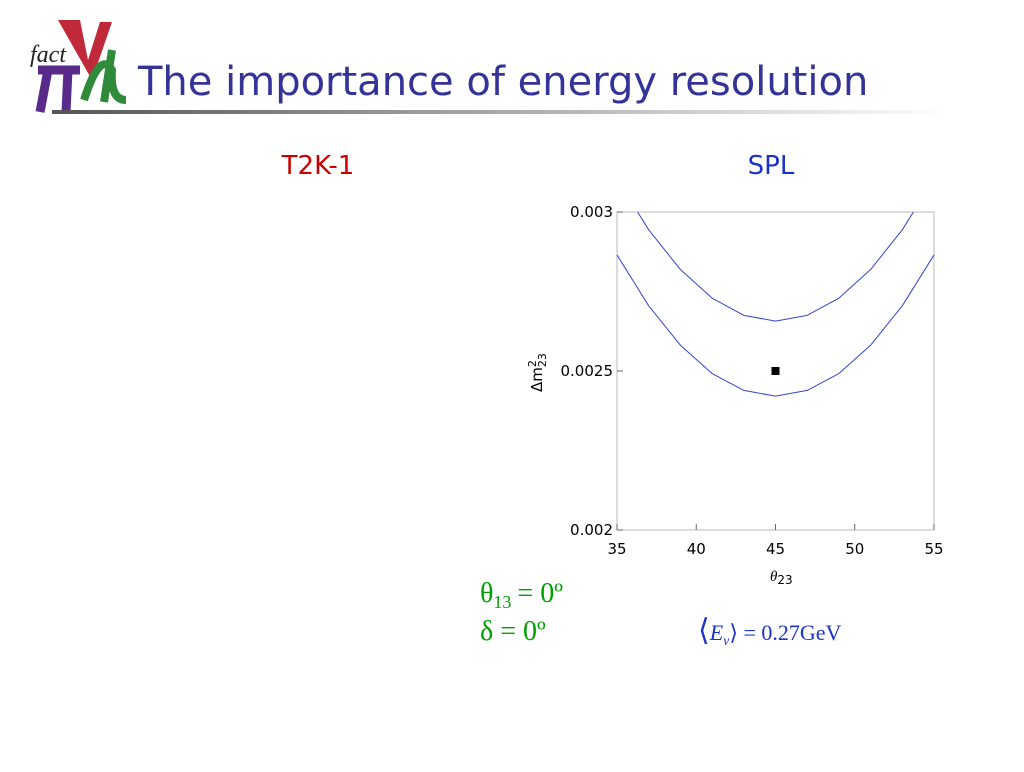 The height and width of the screenshot is (772, 1024). What do you see at coordinates (591, 530) in the screenshot?
I see `y-tick-label: 0.002` at bounding box center [591, 530].